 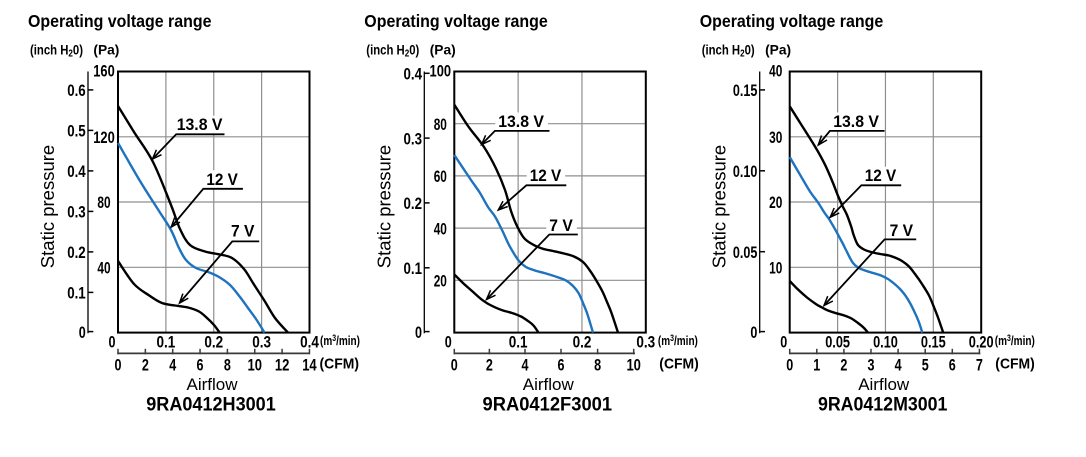 I want to click on svg-text: 7, so click(x=979, y=364).